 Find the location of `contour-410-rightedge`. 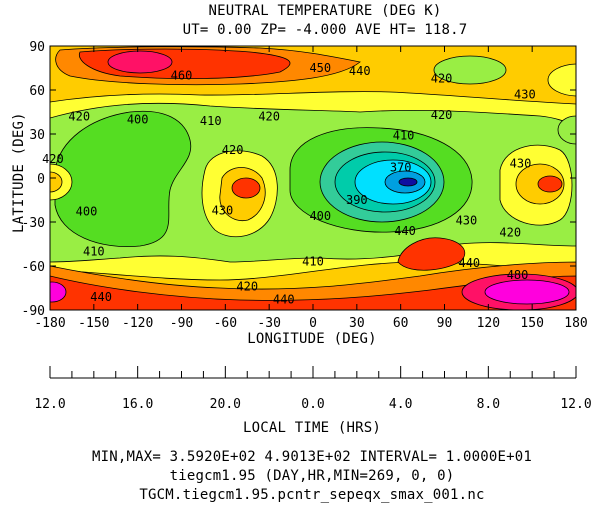

contour-410-rightedge is located at coordinates (566, 130).